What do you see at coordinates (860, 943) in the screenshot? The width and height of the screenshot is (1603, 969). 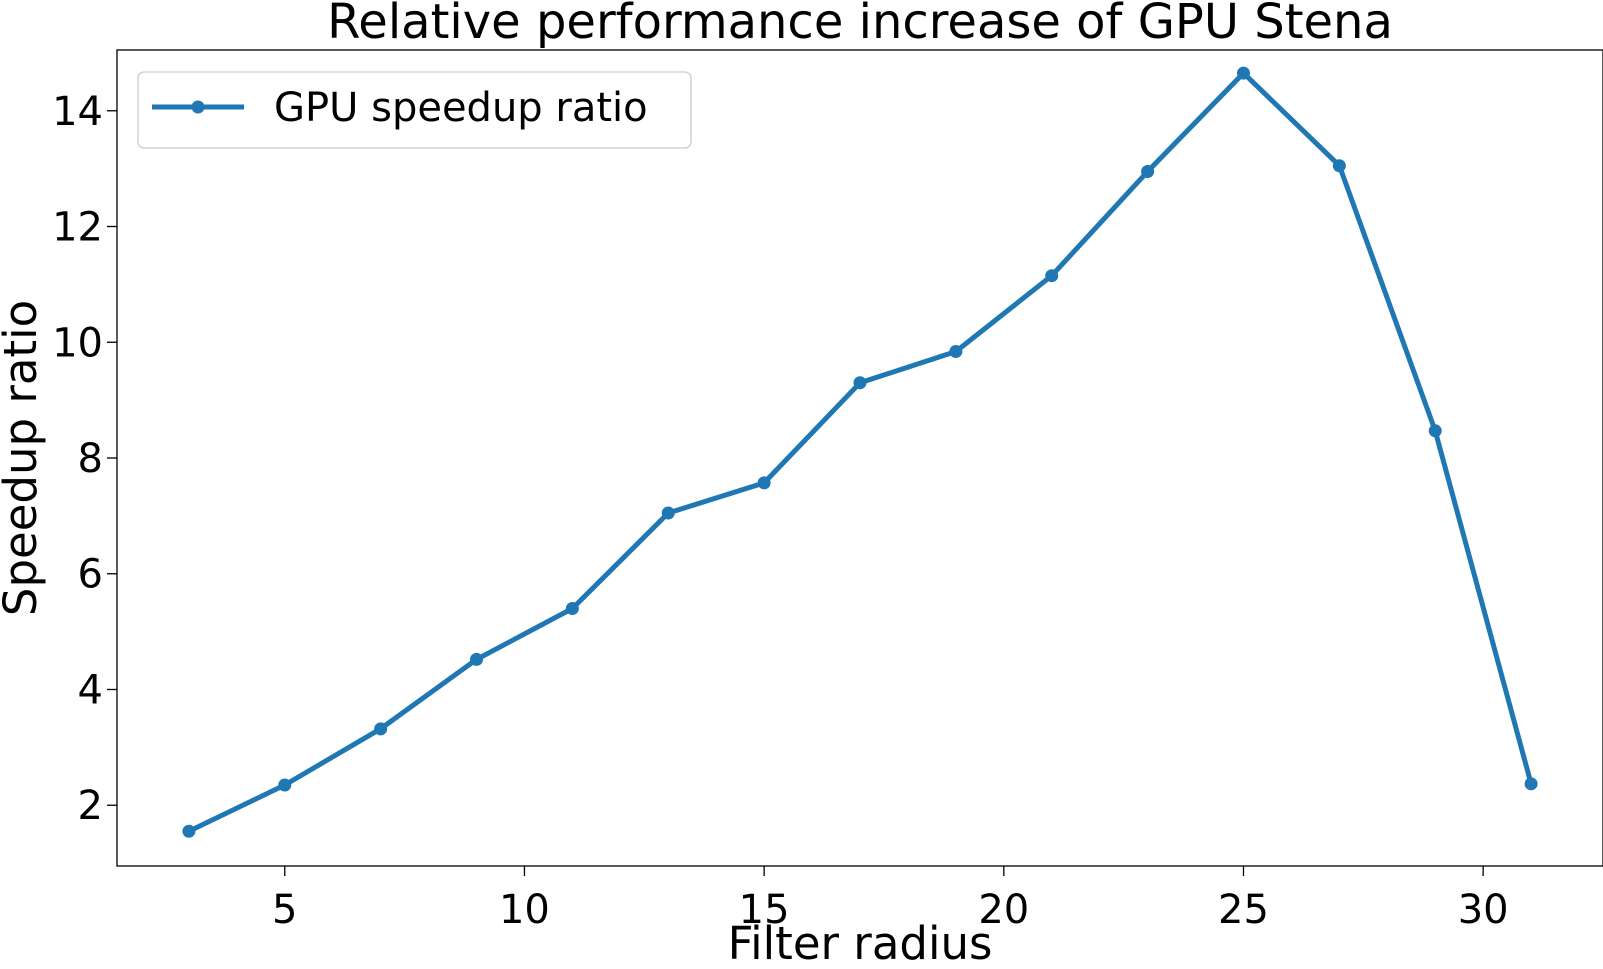 I see `x-axis-label: Filter radius` at bounding box center [860, 943].